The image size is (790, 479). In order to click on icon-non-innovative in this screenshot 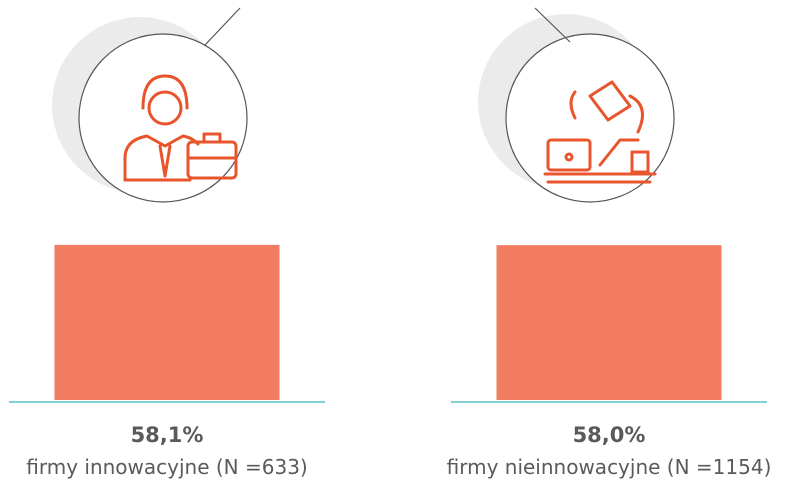, I will do `click(576, 105)`.